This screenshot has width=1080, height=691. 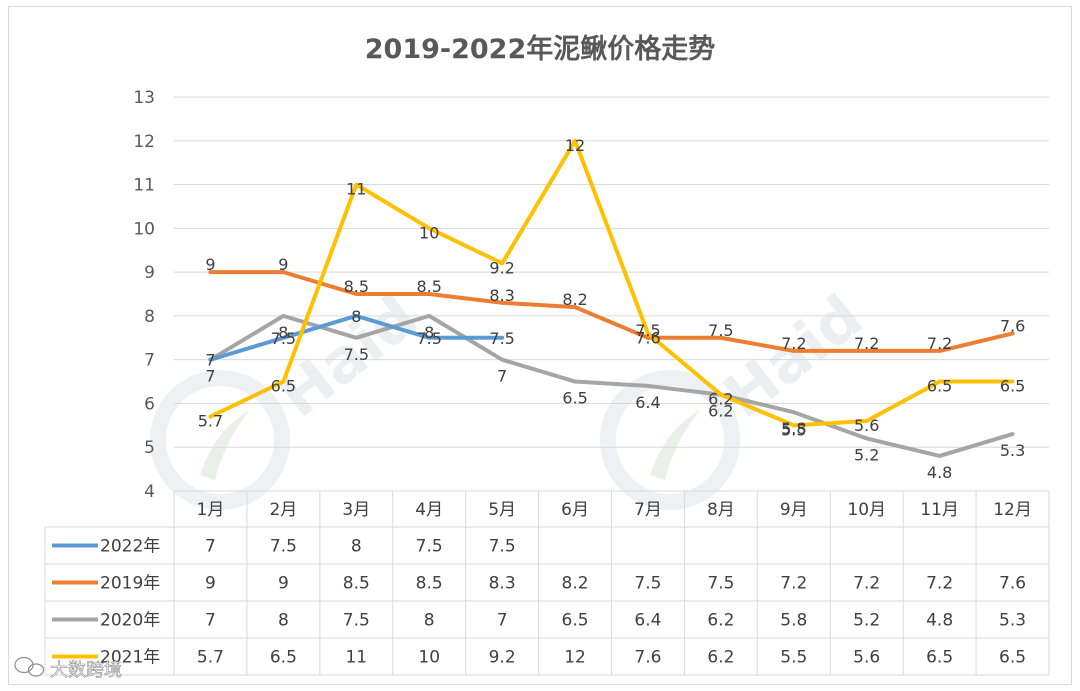 I want to click on y-tick-label: 5, so click(x=149, y=448).